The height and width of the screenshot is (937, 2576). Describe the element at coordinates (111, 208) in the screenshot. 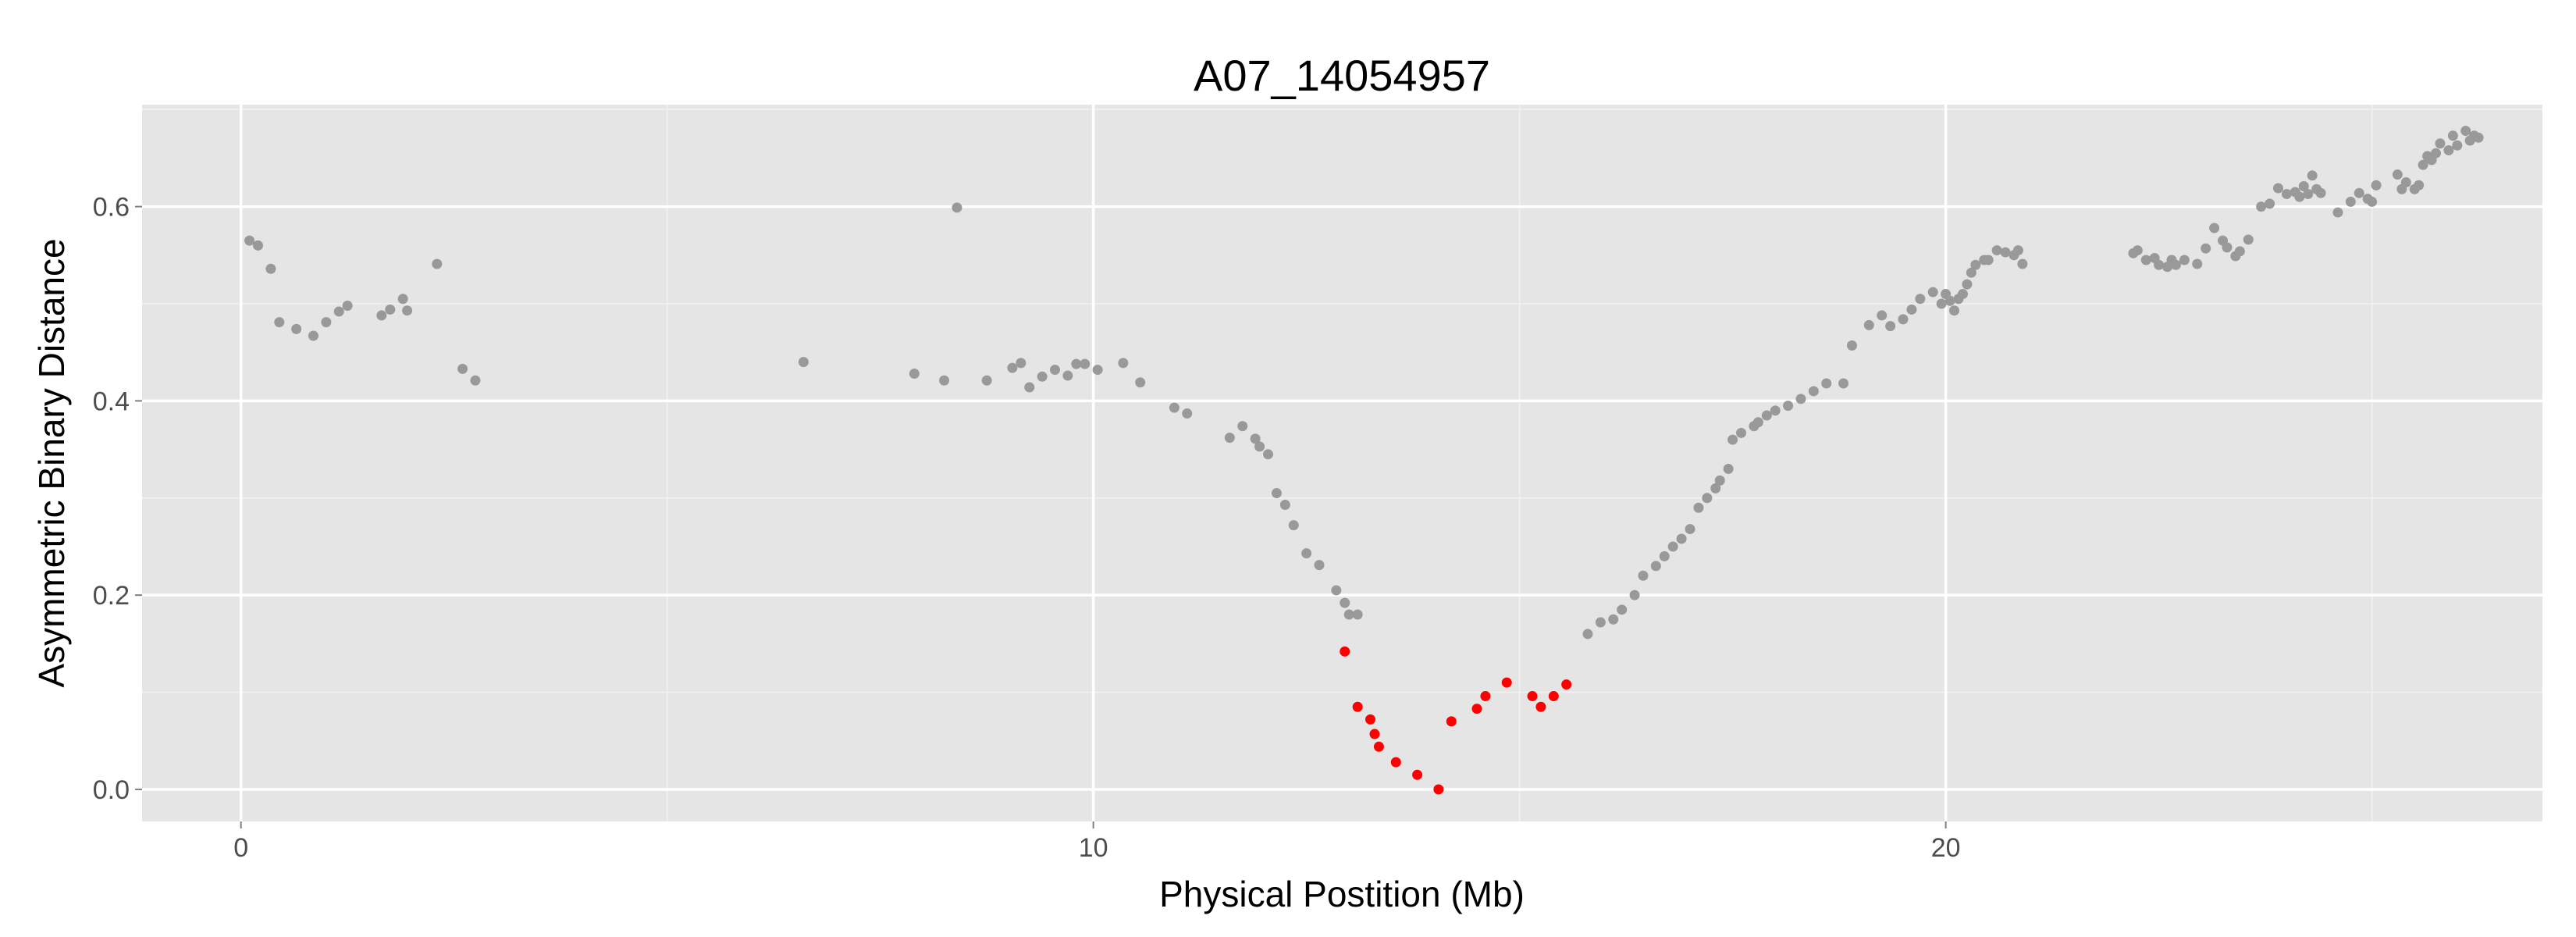

I see `y-tick-label: 0.6` at that location.